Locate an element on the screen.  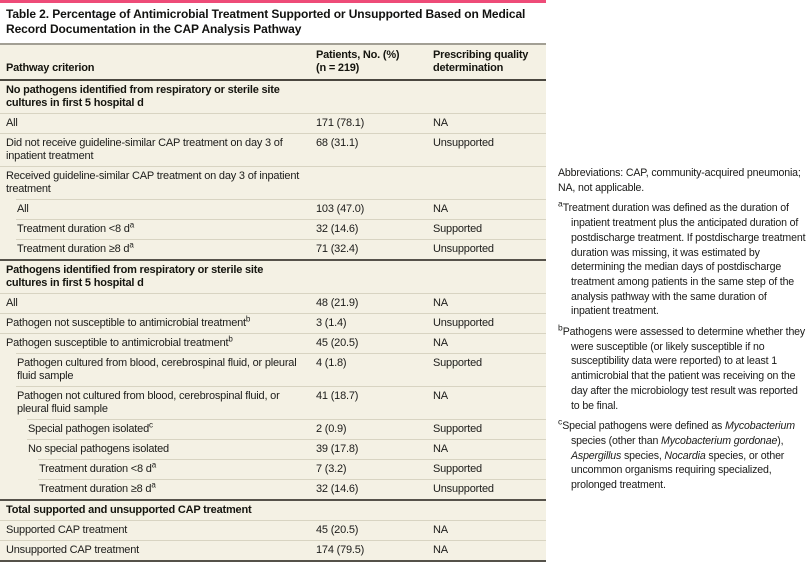
patients-cell: 41 (18.7) is located at coordinates (368, 403).